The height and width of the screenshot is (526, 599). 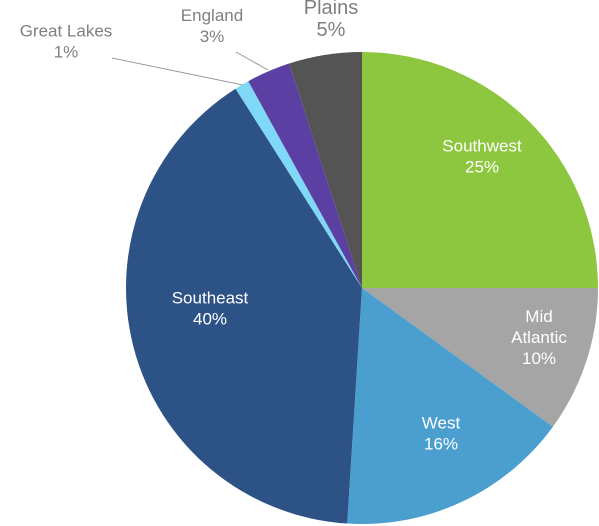 I want to click on slice-name-plains: Plains, so click(x=331, y=9).